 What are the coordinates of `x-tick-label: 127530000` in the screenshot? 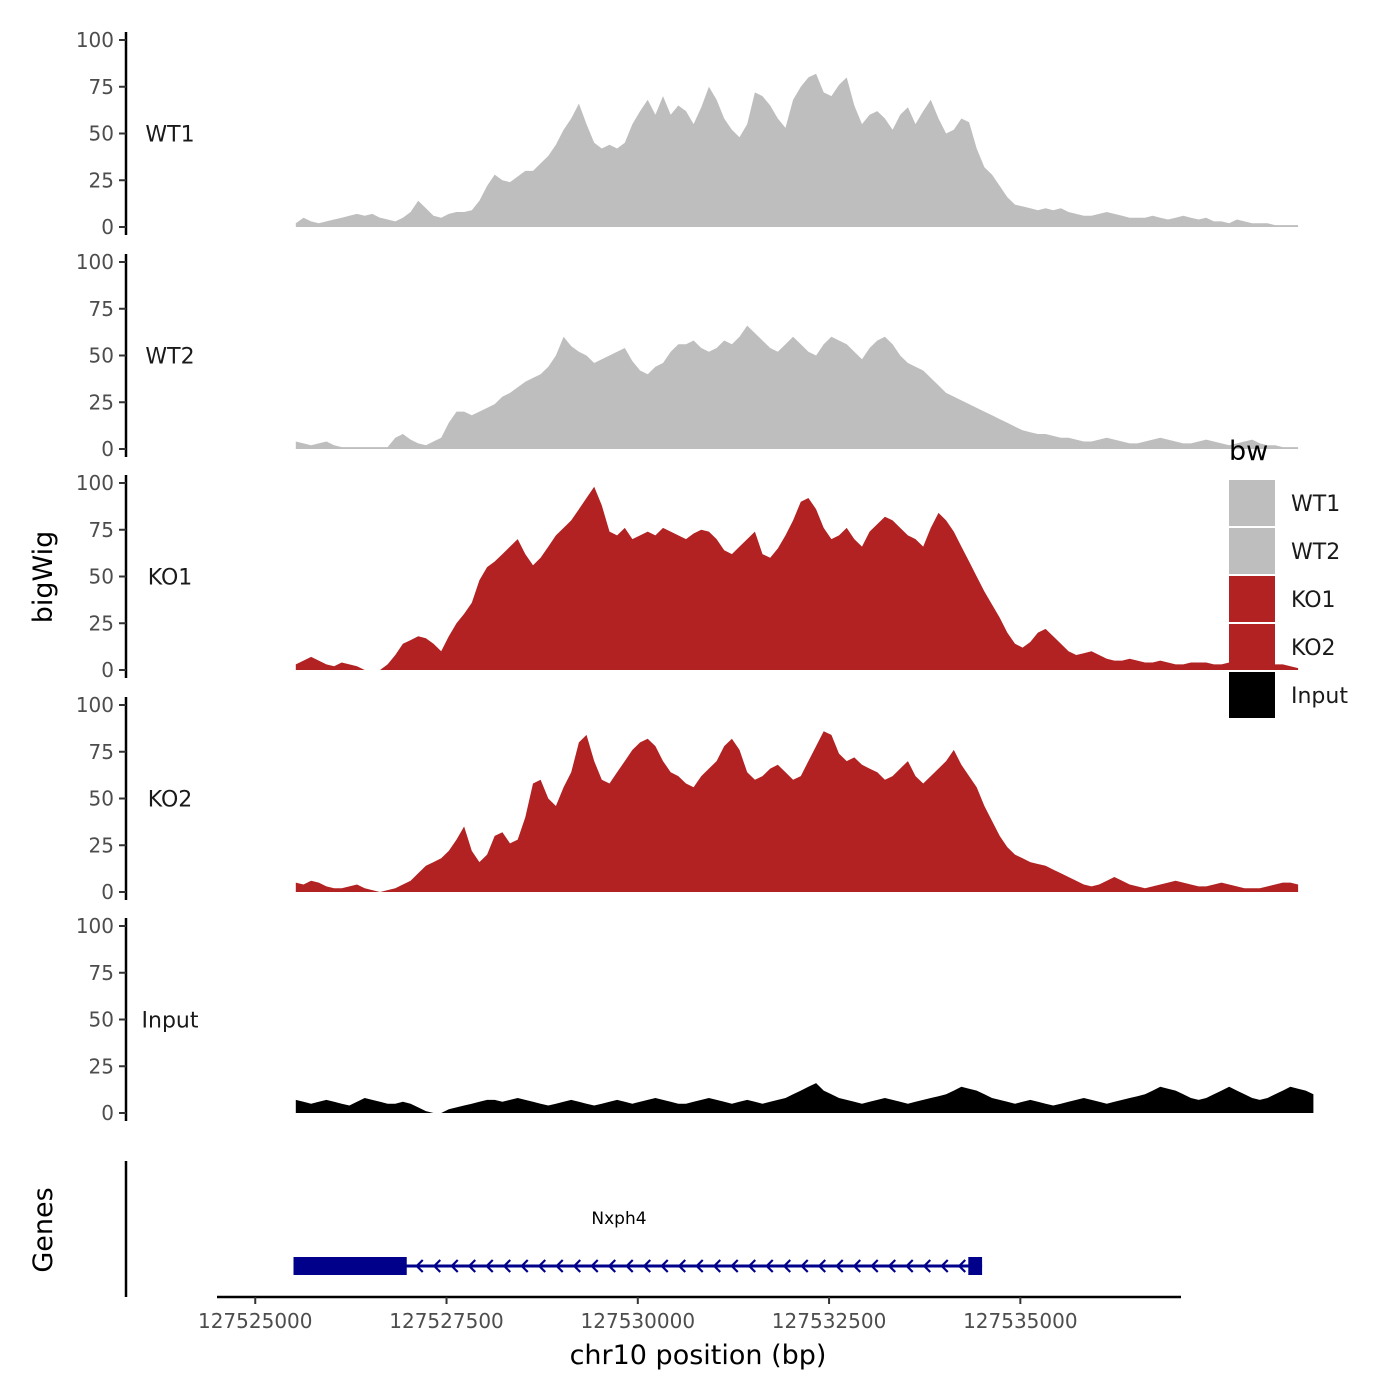 It's located at (638, 1321).